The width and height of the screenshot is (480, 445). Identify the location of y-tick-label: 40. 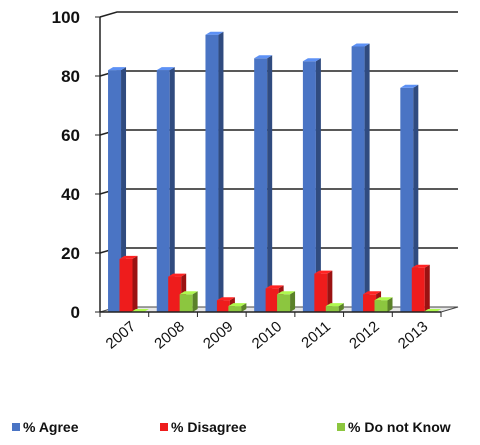
(70, 194).